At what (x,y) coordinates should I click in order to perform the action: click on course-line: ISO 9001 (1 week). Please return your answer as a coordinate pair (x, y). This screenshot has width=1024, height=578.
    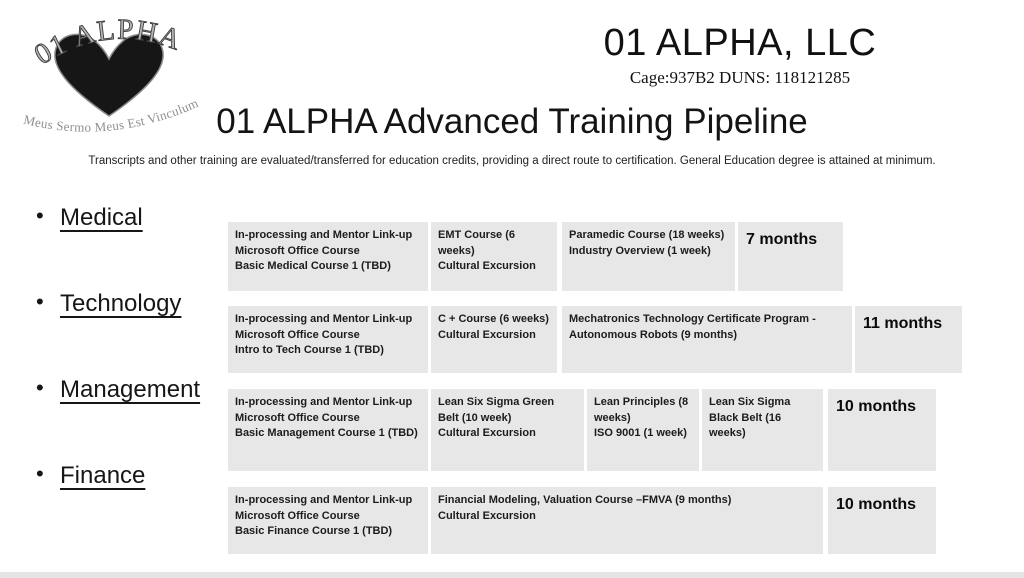
    Looking at the image, I should click on (640, 433).